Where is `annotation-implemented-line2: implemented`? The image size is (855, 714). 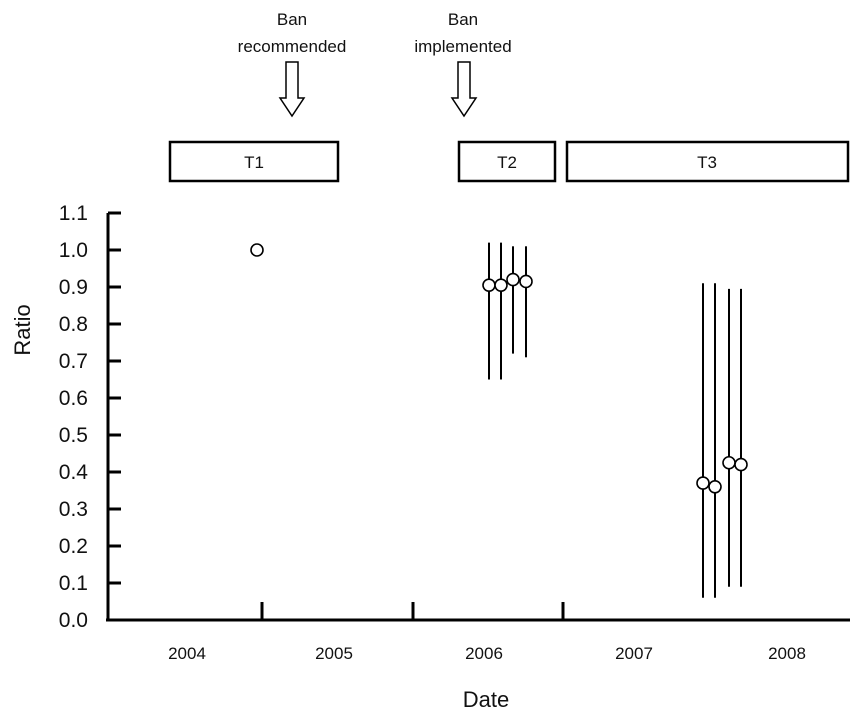 annotation-implemented-line2: implemented is located at coordinates (462, 46).